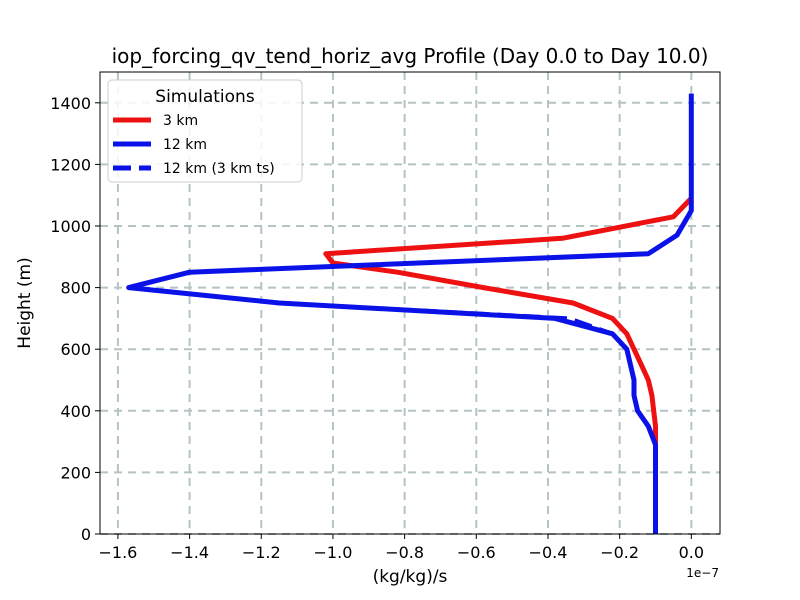  I want to click on y-tick-label: 1200, so click(70, 164).